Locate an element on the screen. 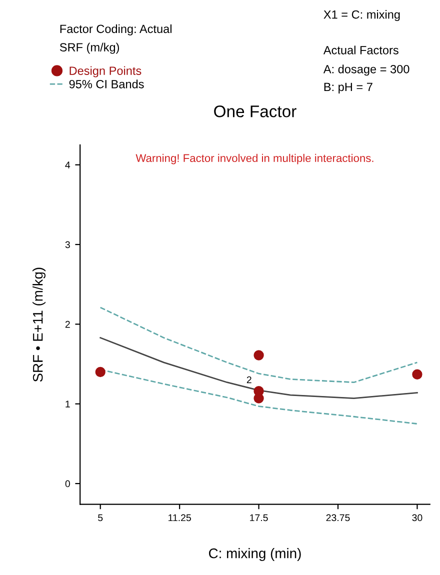 The height and width of the screenshot is (575, 440). x-tick-label: 17.5 is located at coordinates (259, 518).